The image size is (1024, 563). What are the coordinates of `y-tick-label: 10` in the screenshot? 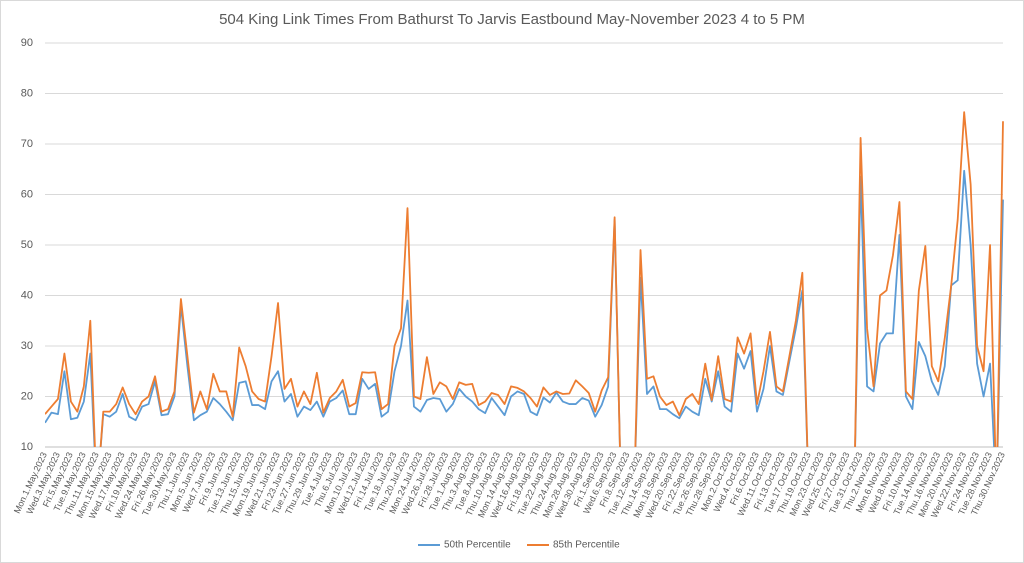 It's located at (27, 447).